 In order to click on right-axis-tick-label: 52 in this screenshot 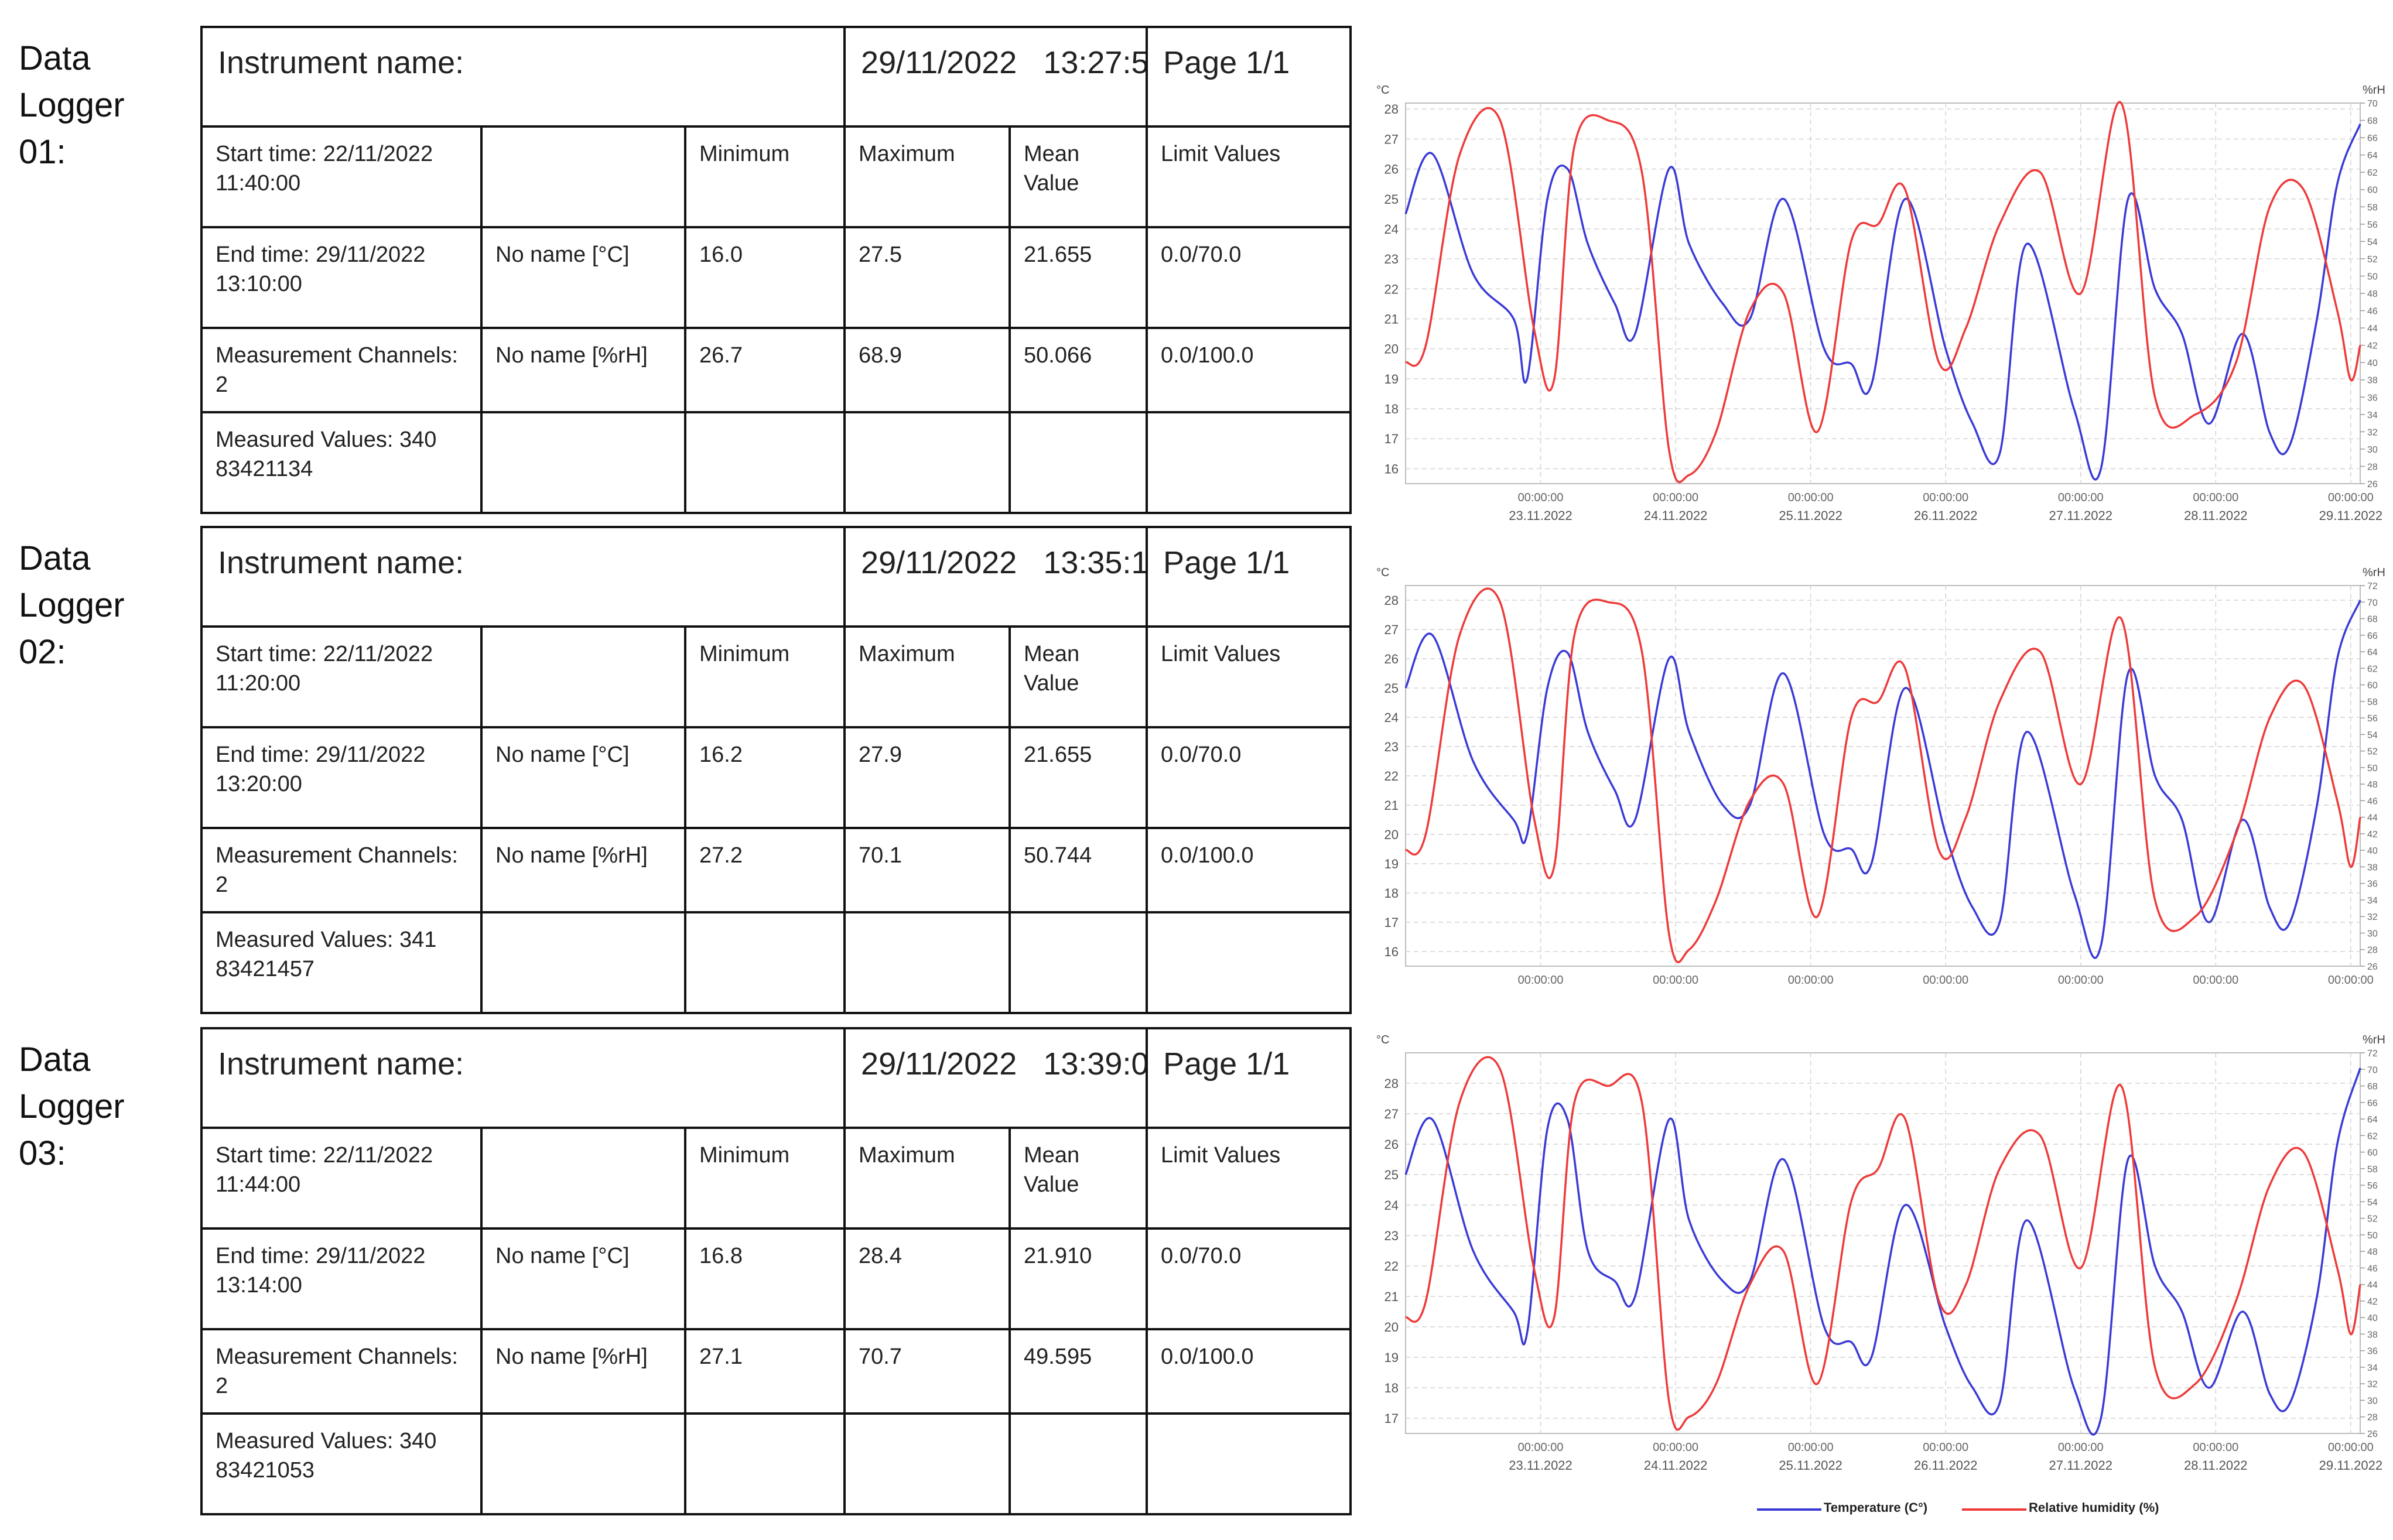, I will do `click(2372, 260)`.